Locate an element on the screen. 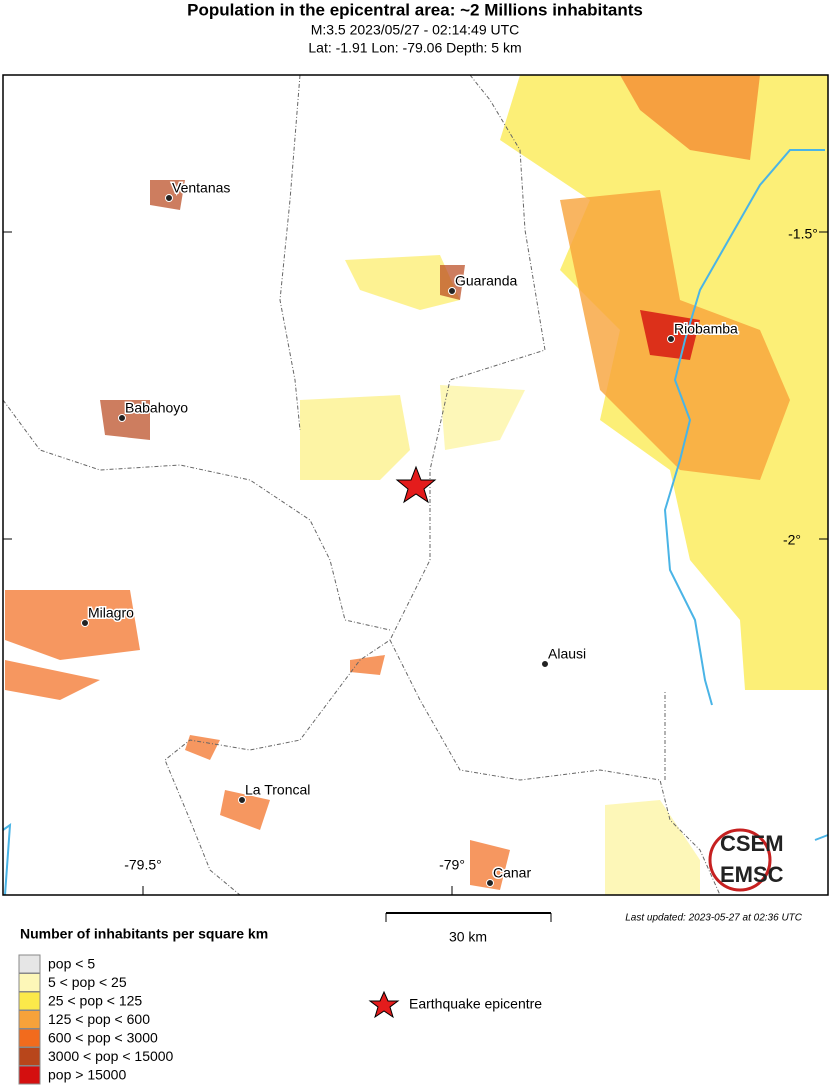  city-label: Milagro is located at coordinates (111, 613).